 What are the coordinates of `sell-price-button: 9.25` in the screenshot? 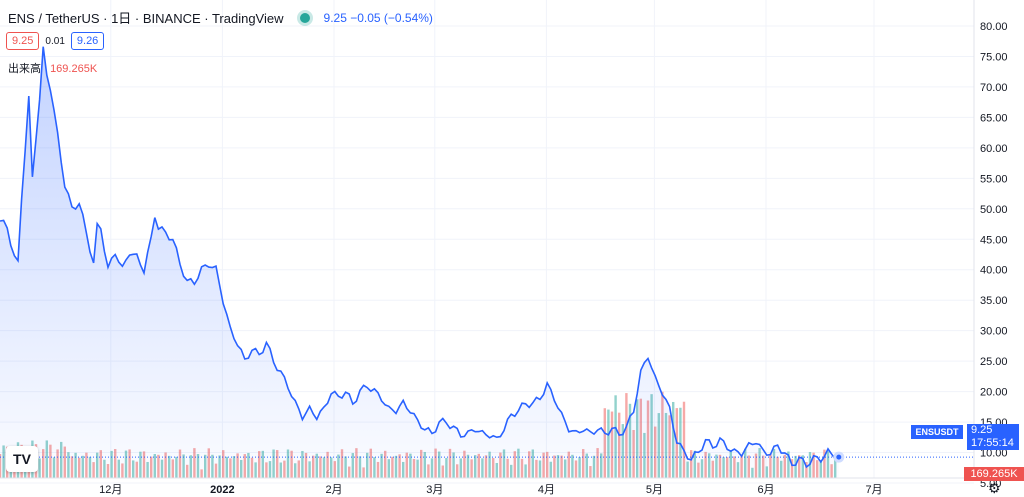 It's located at (23, 41).